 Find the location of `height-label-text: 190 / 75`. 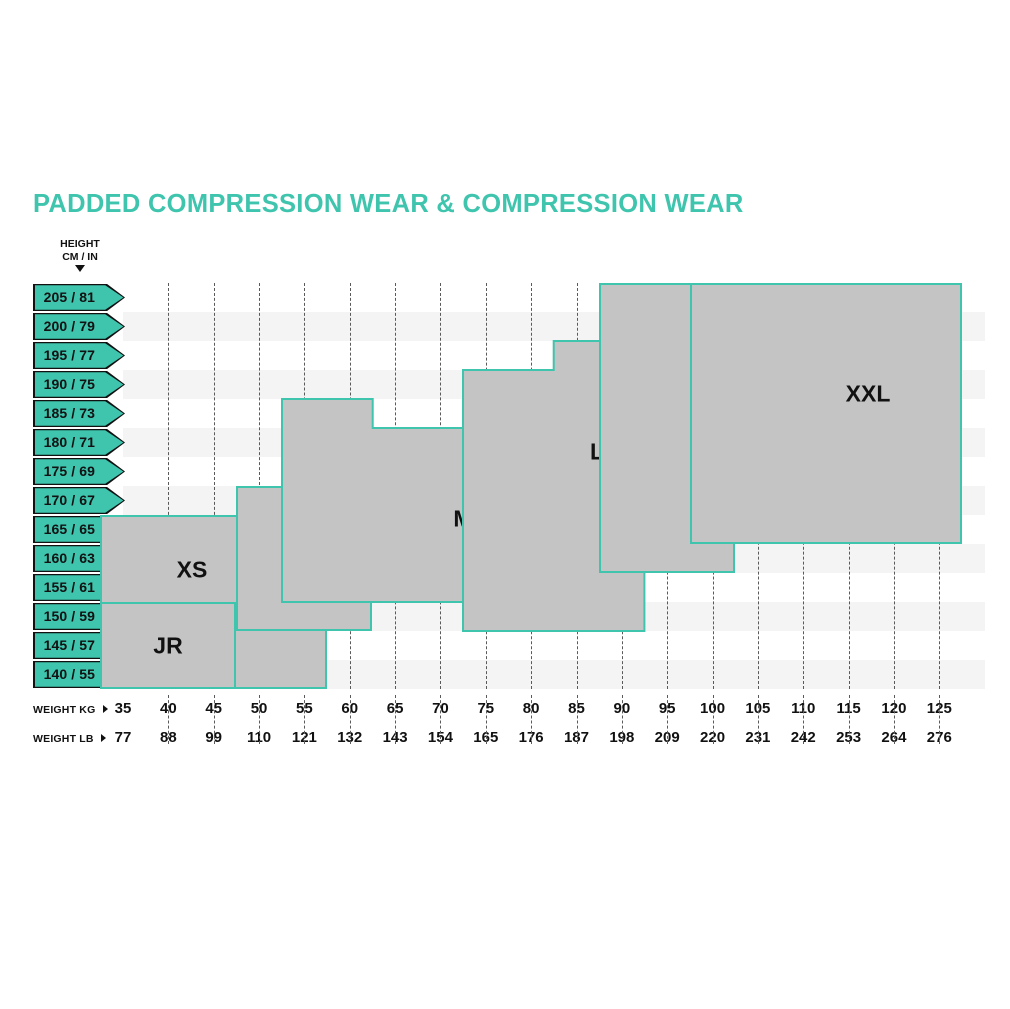

height-label-text: 190 / 75 is located at coordinates (69, 384).